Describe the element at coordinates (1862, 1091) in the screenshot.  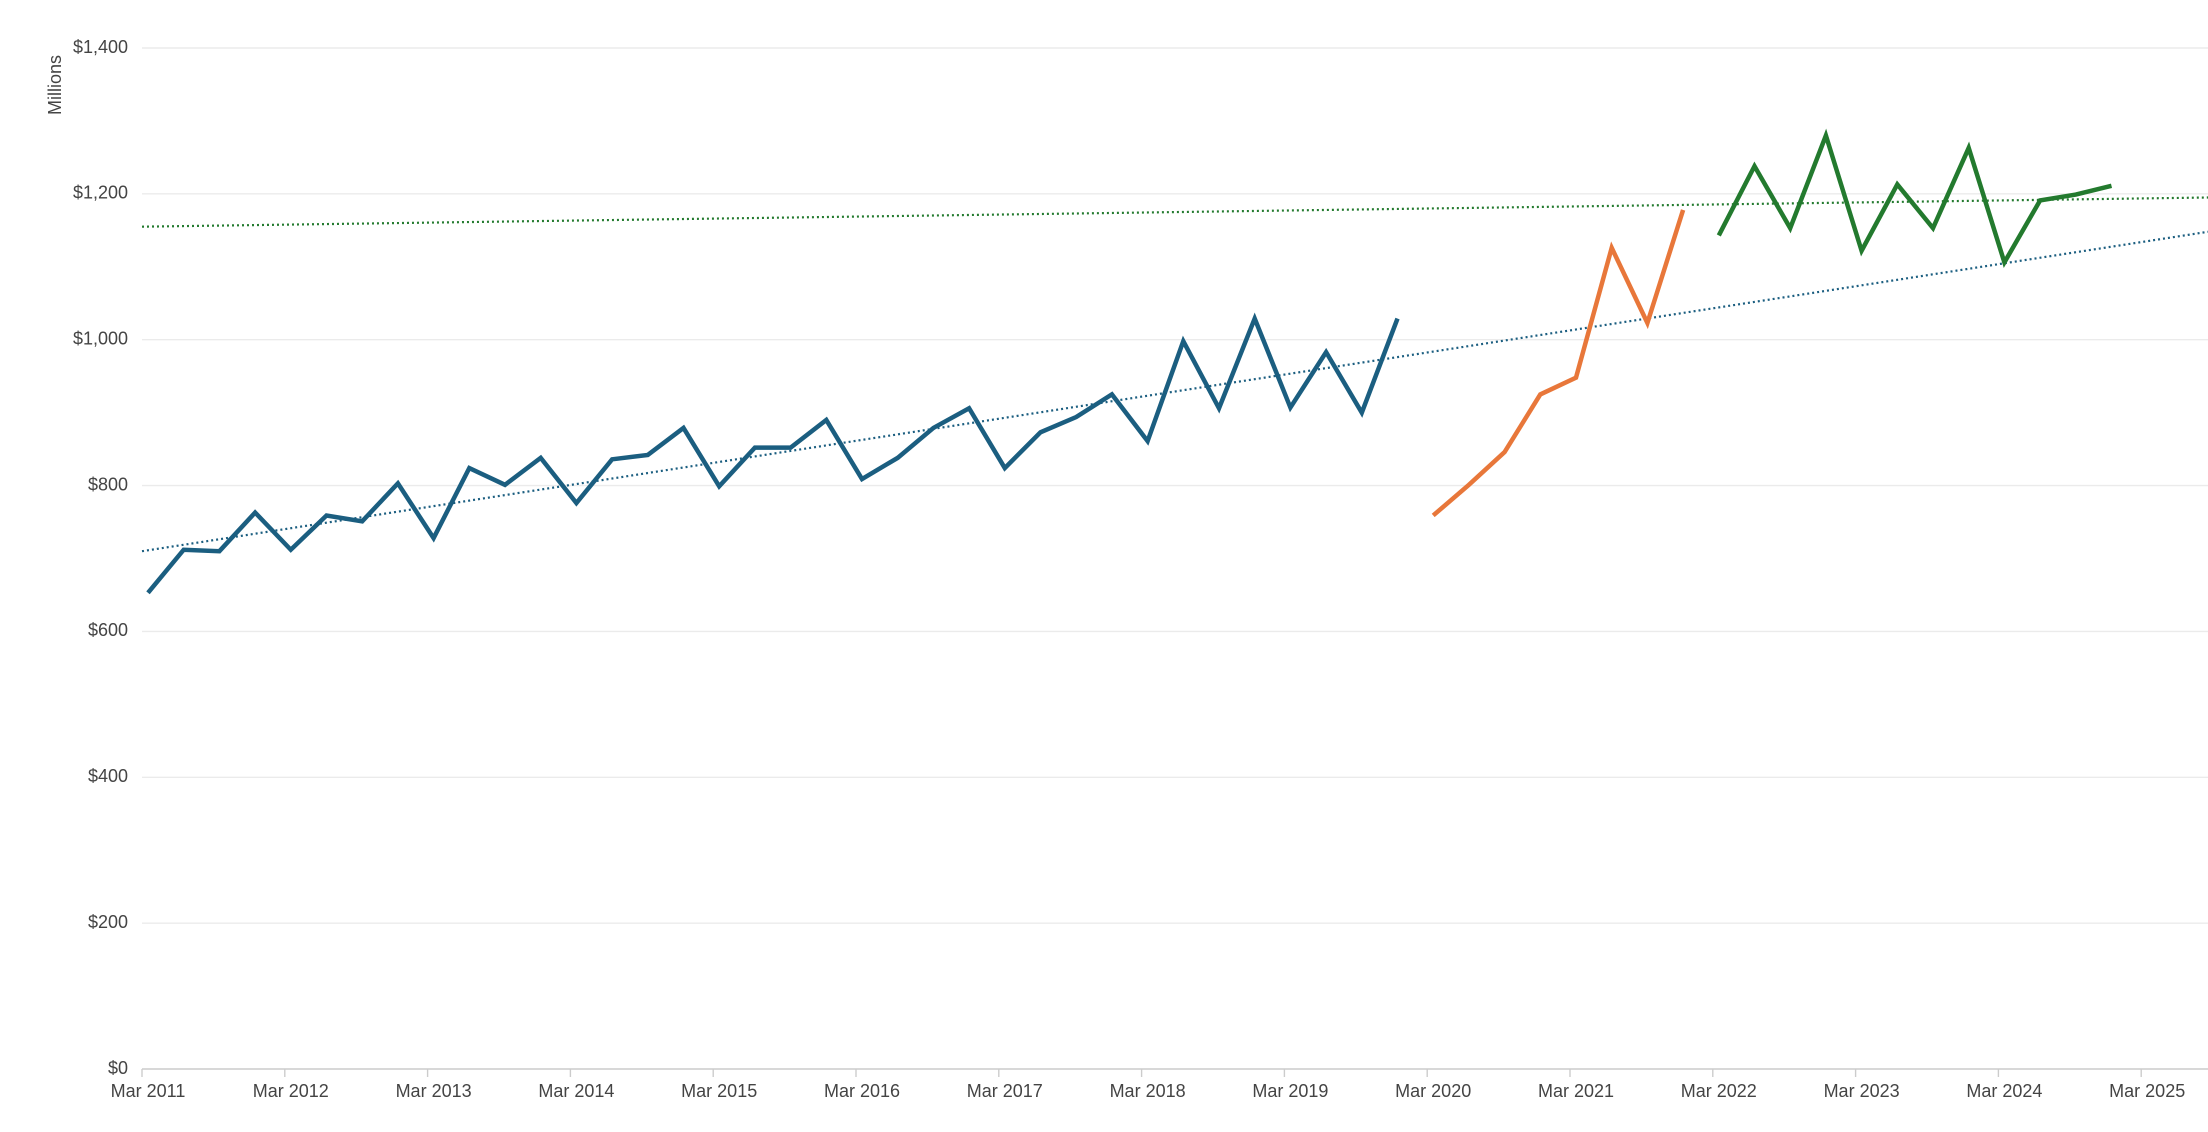
I see `x-tick-label: Mar 2023` at that location.